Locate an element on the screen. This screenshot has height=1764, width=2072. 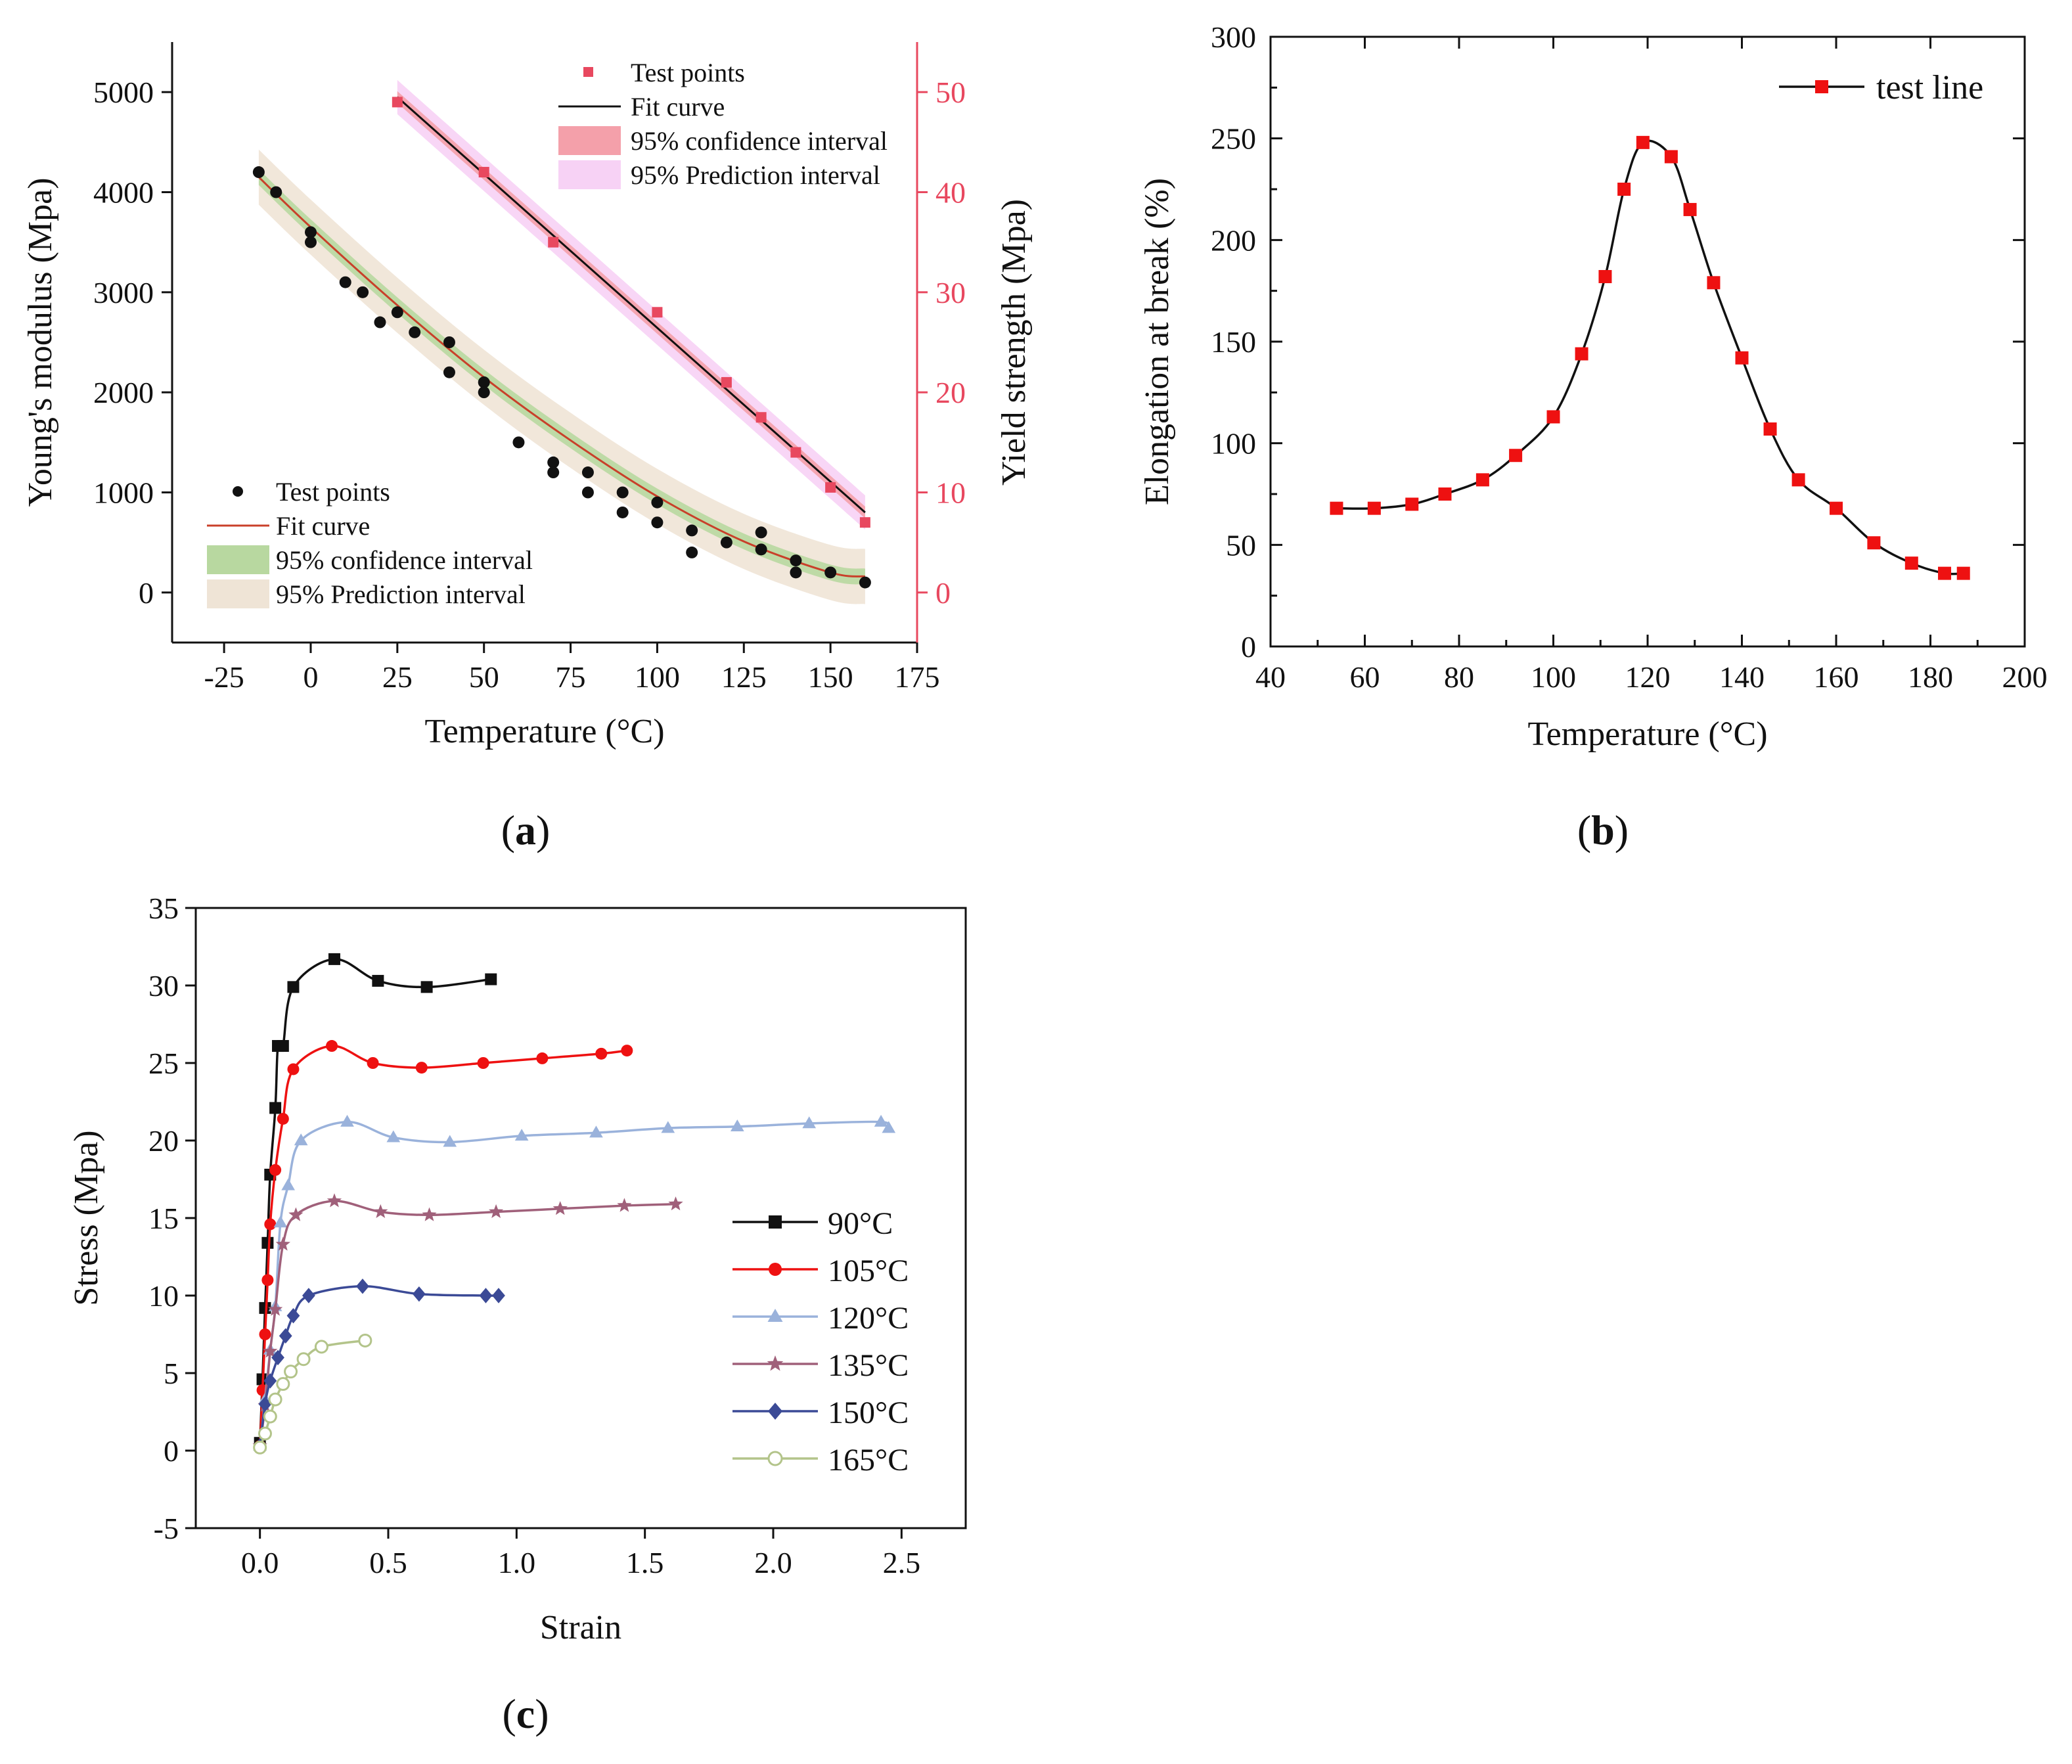
y-left-tick-label-2: 2000 is located at coordinates (124, 392).